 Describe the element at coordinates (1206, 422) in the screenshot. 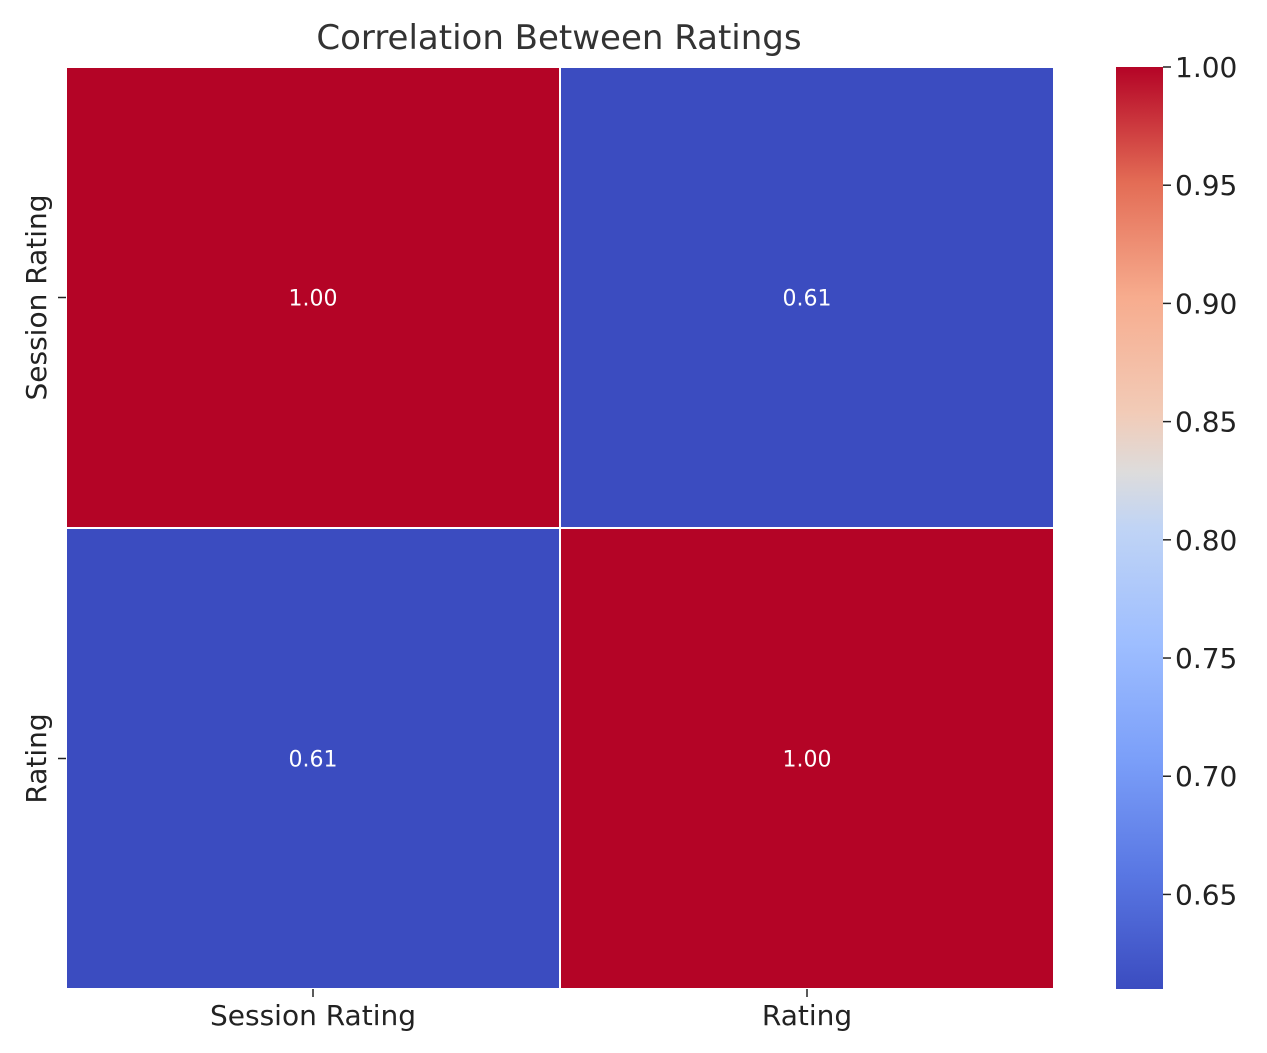

I see `colorbar-tick-label: 0.85` at that location.